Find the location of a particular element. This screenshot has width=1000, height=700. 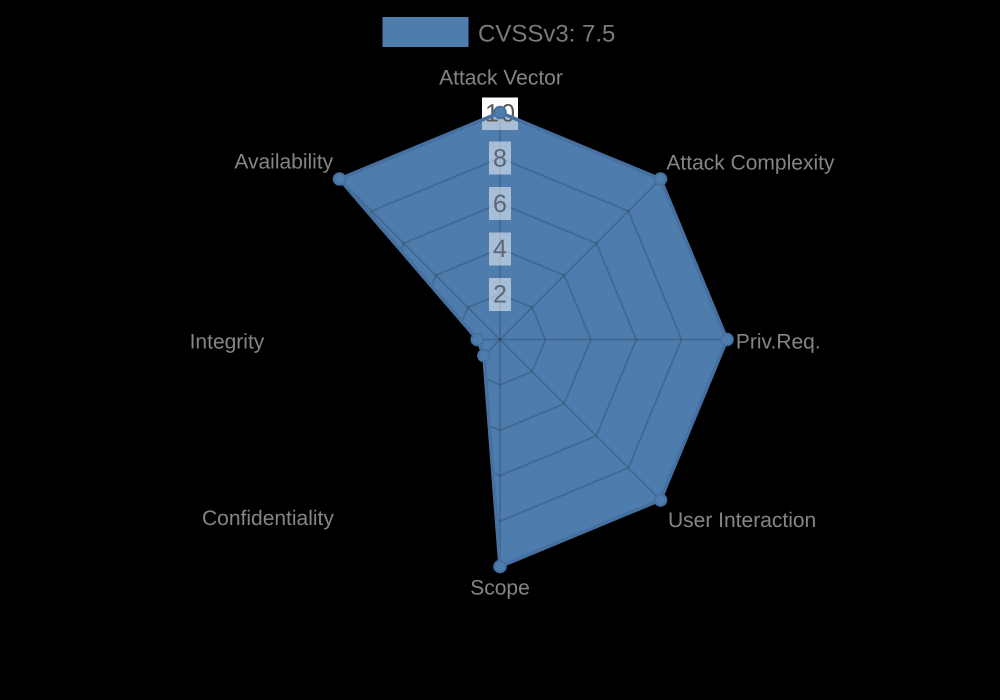

svg-text: Attack Vector is located at coordinates (501, 78).